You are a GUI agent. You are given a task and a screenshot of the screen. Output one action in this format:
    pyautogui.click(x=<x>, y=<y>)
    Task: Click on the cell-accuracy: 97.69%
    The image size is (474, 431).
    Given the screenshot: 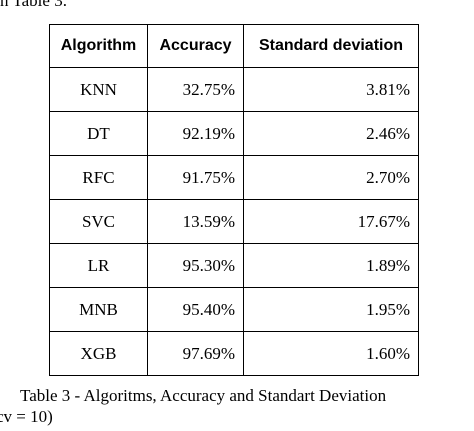 What is the action you would take?
    pyautogui.click(x=195, y=353)
    